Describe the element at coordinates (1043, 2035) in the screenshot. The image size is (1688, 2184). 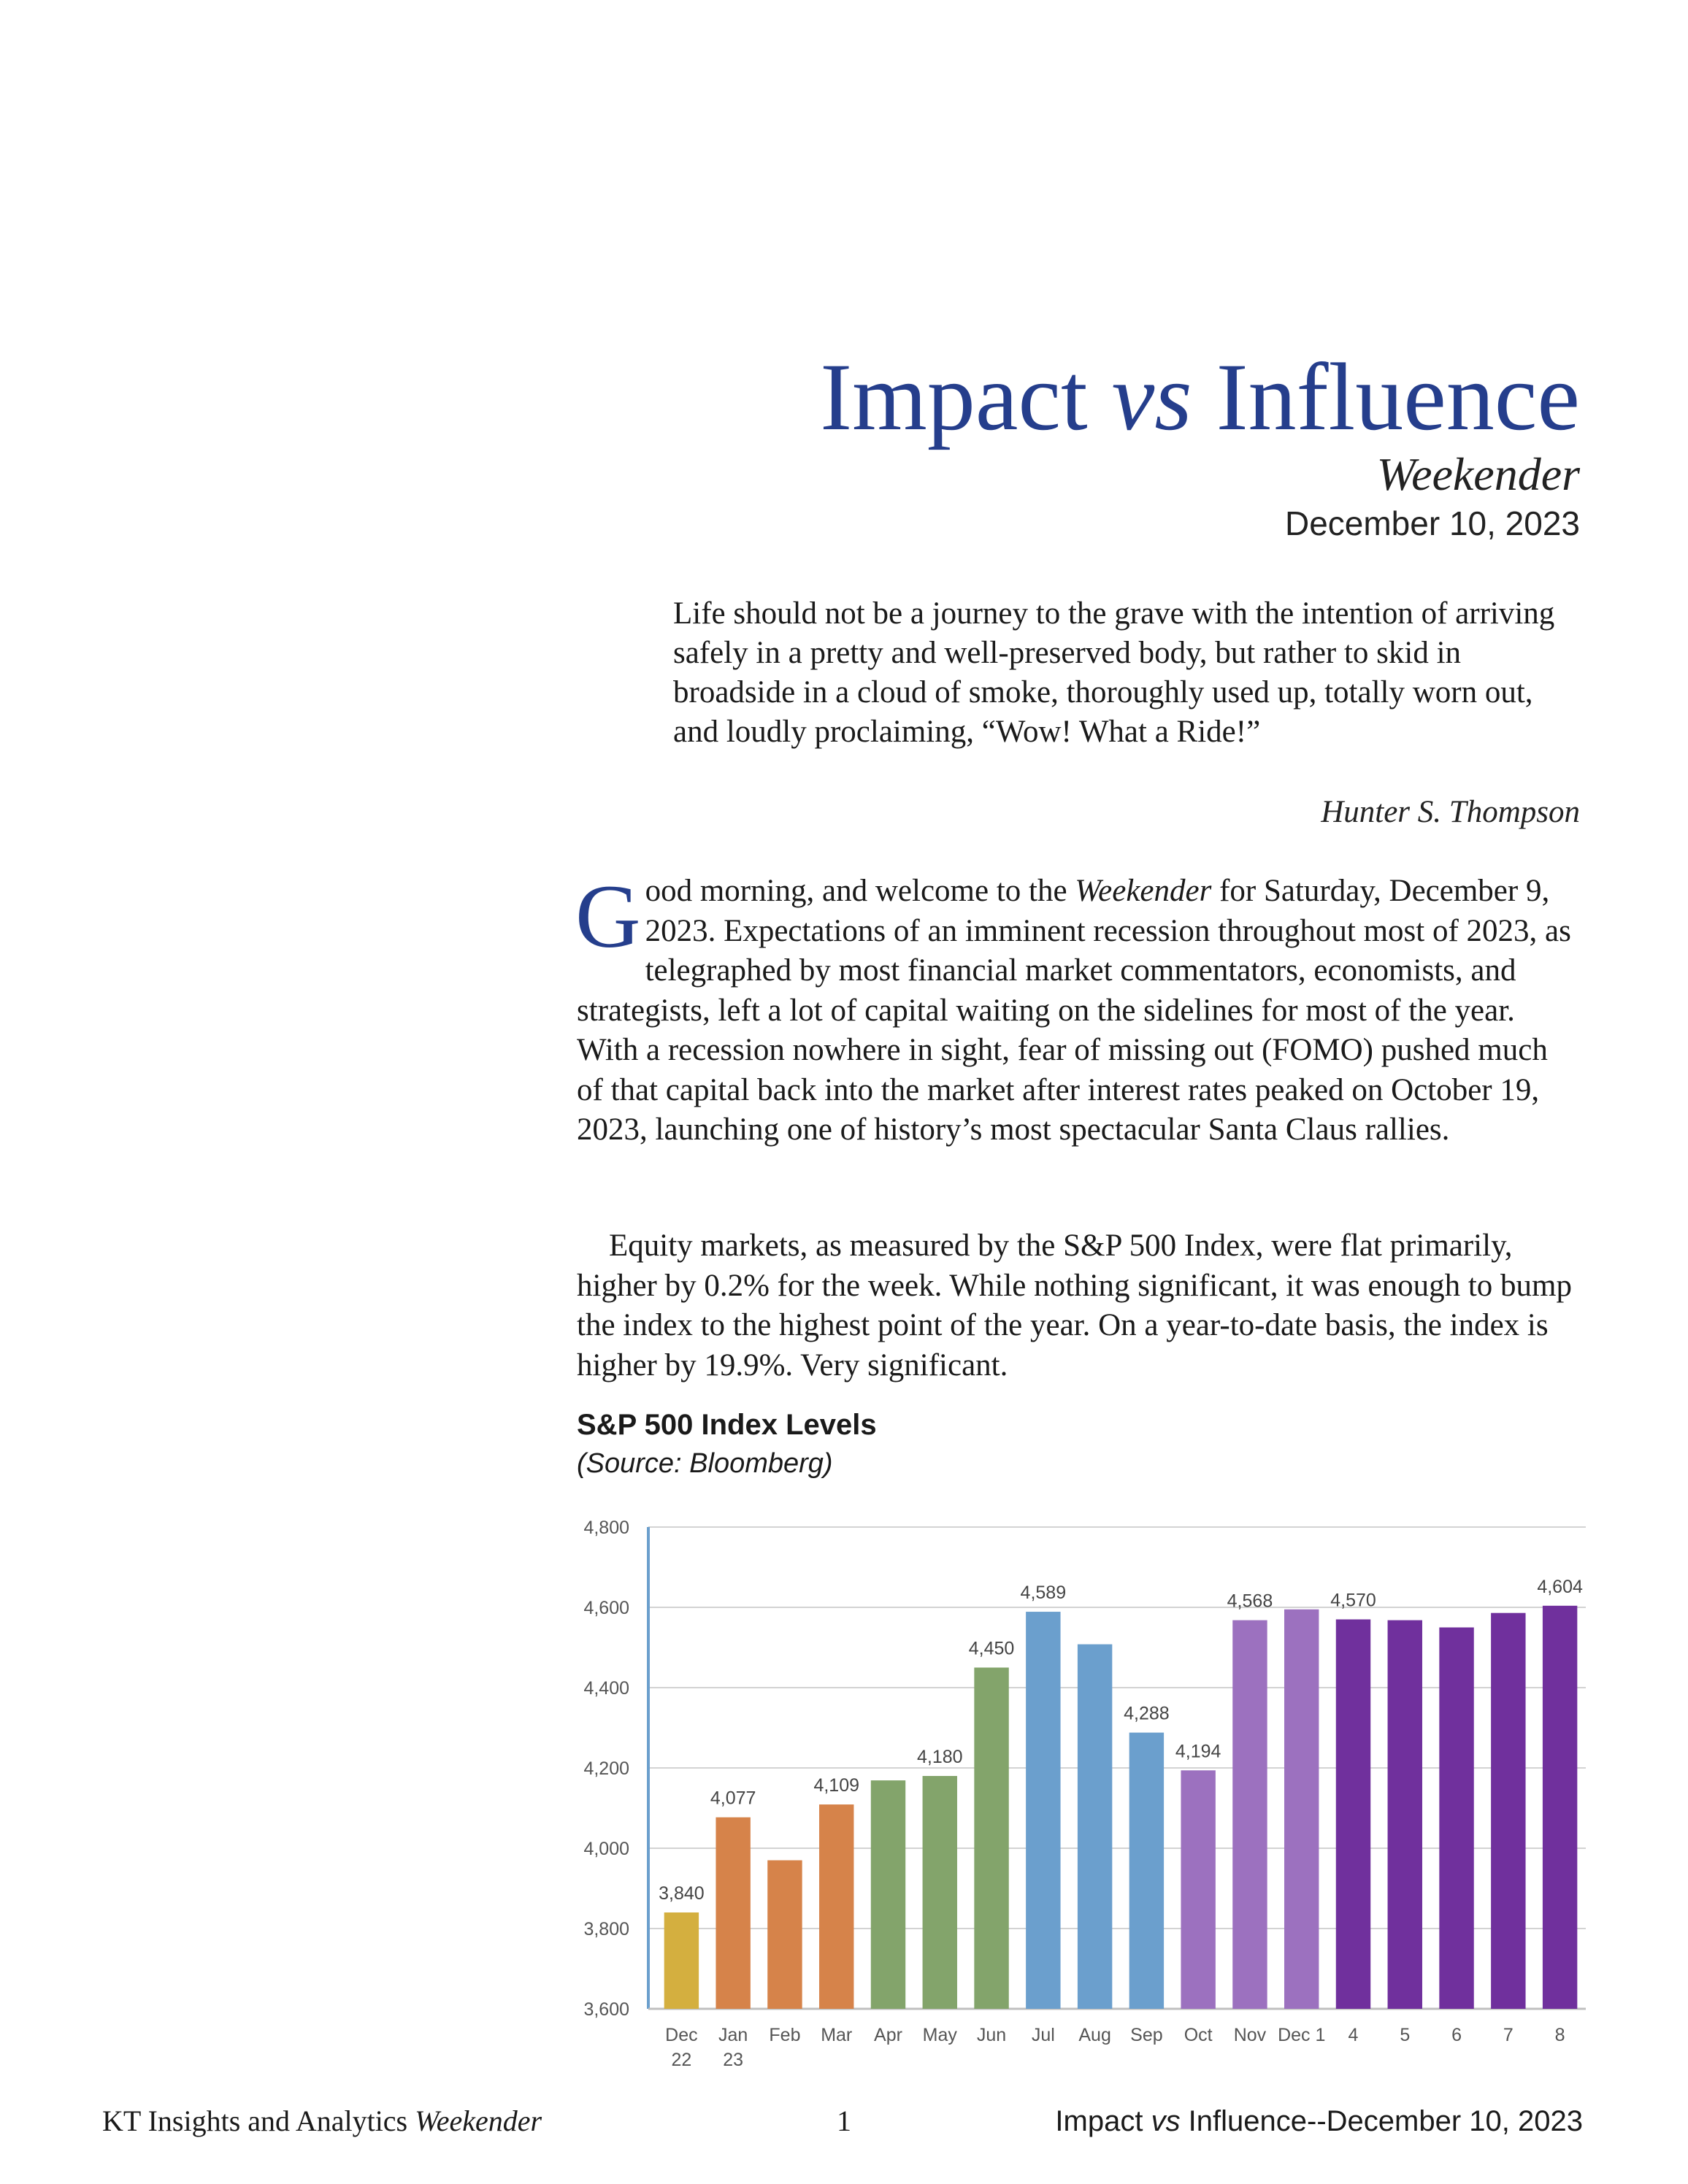
I see `x-tick-label: Jul` at that location.